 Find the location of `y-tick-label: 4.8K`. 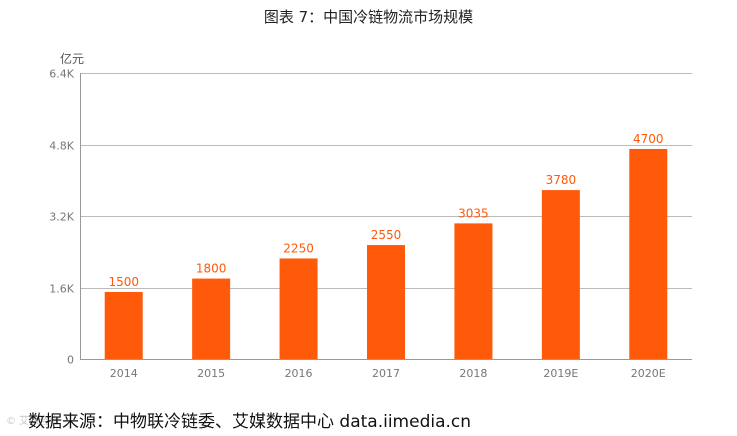

y-tick-label: 4.8K is located at coordinates (61, 146).